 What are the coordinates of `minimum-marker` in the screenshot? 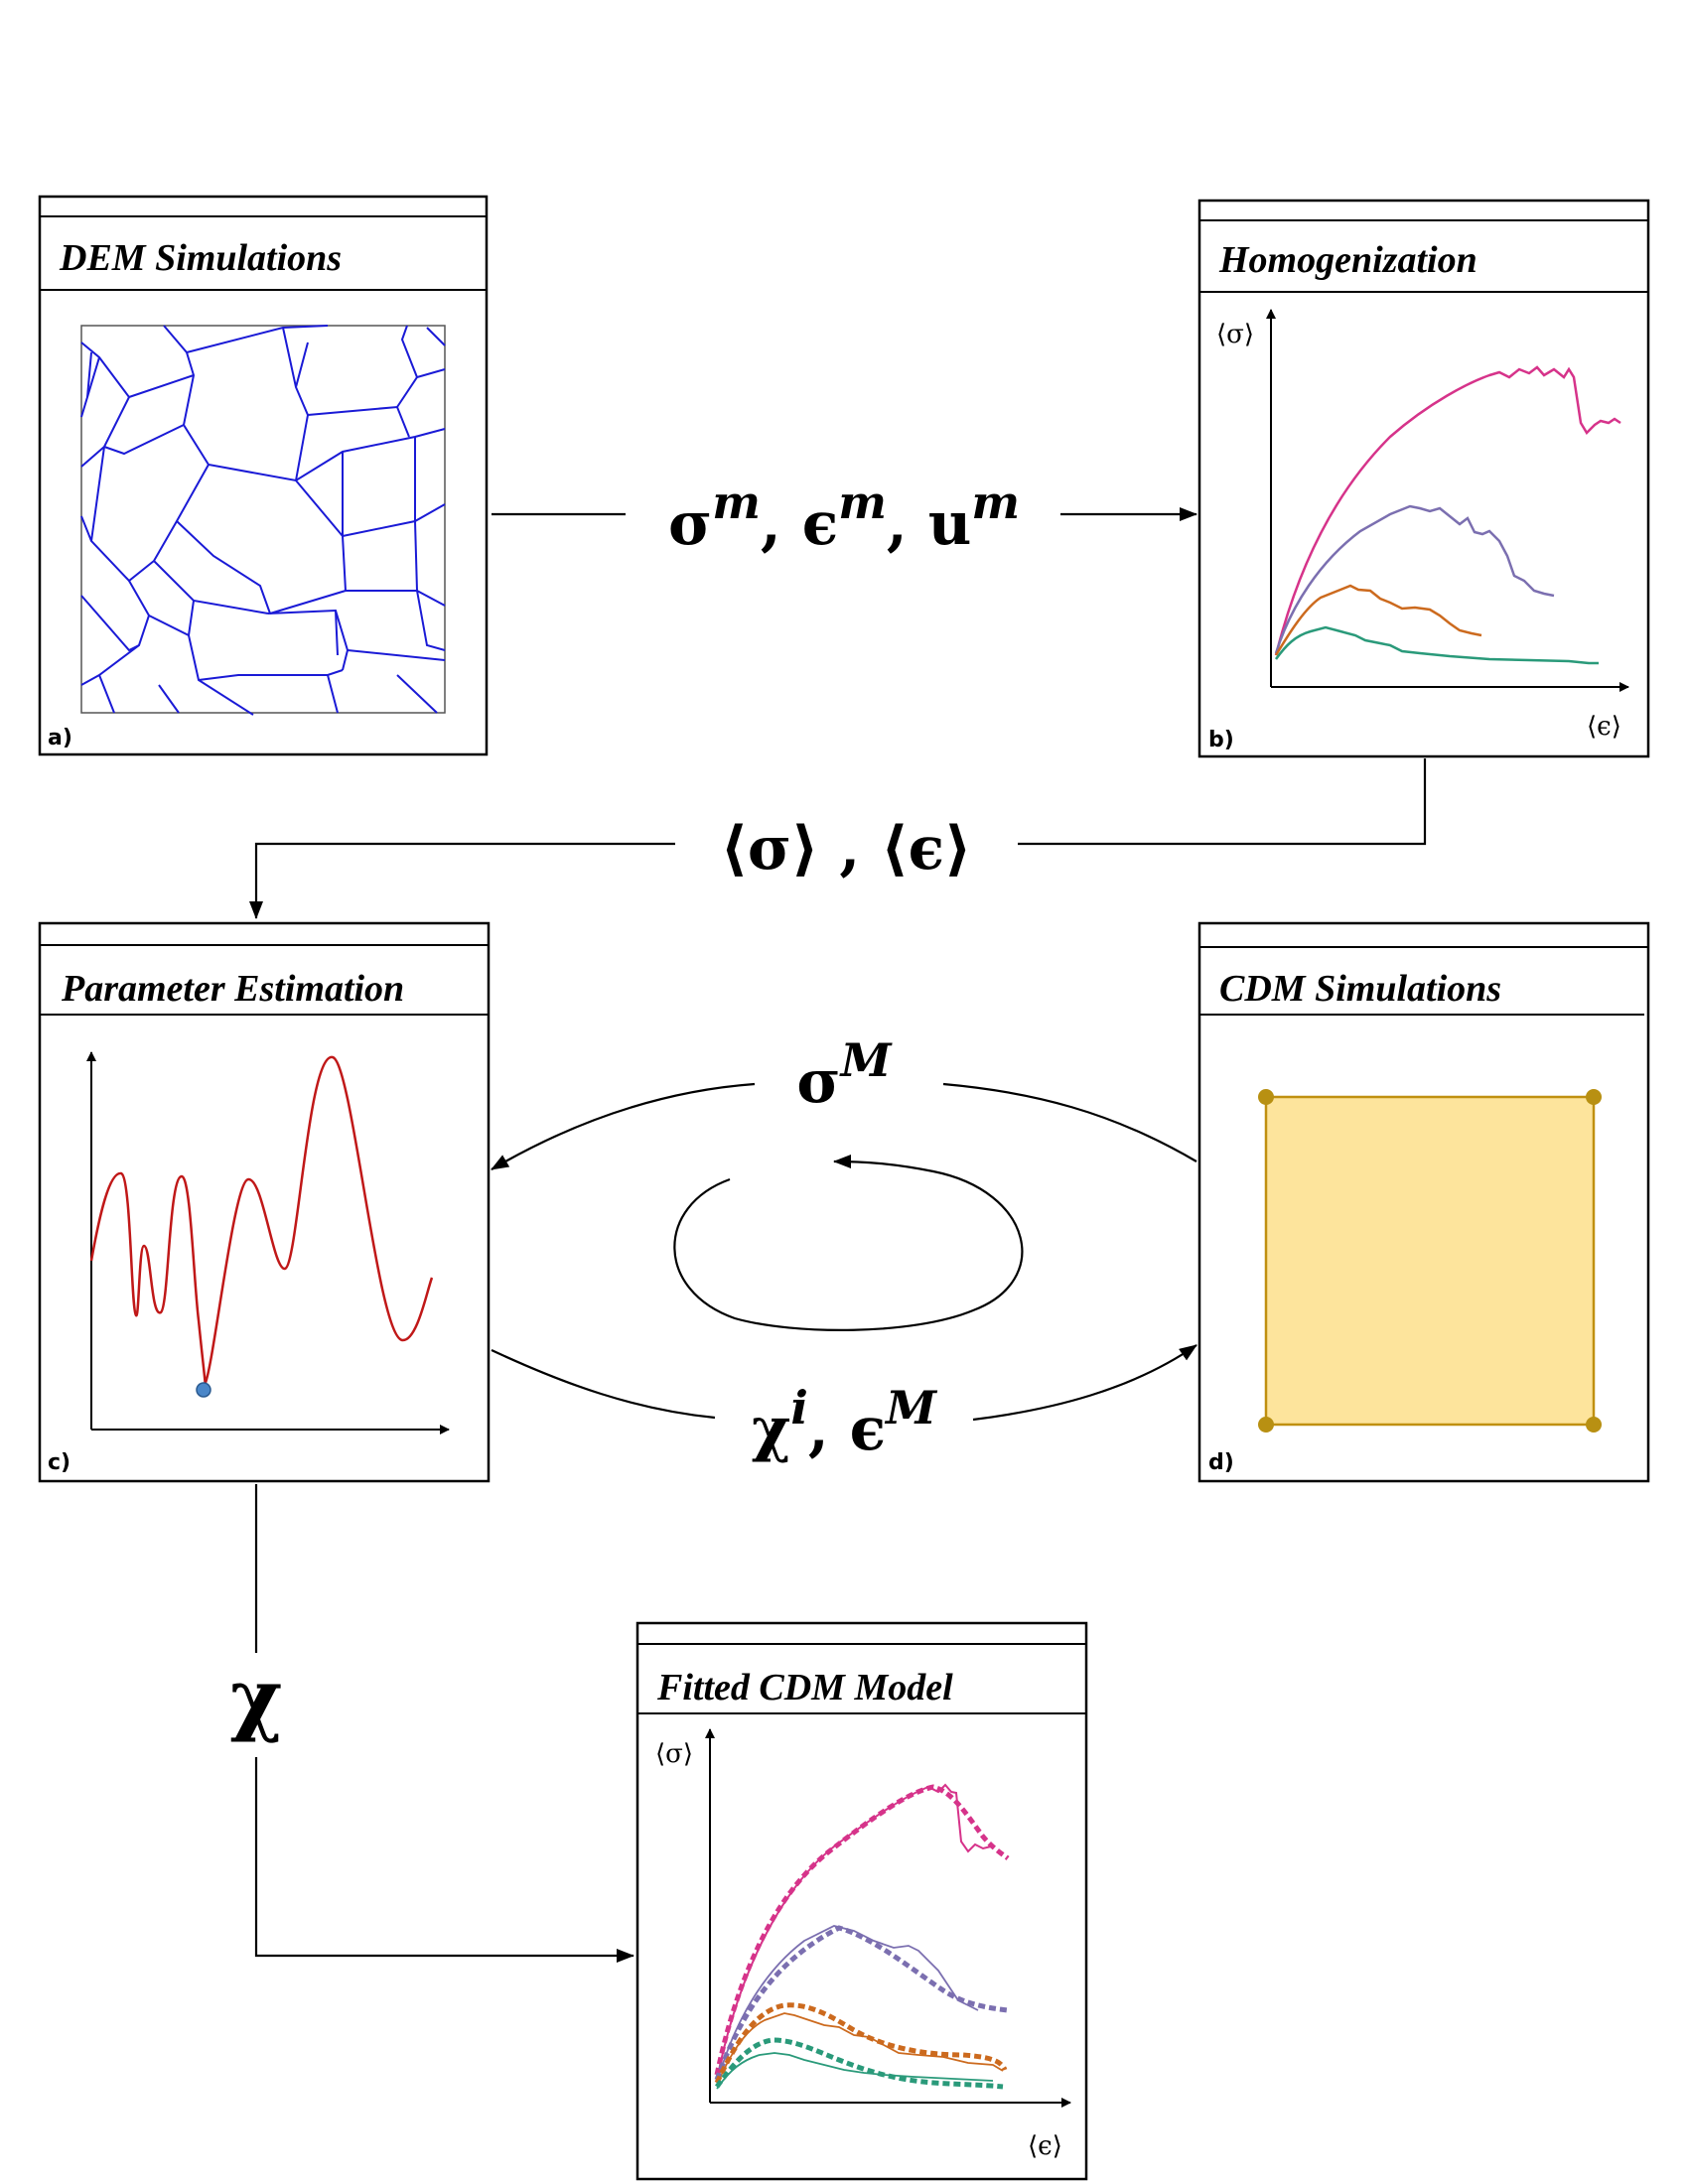 It's located at (203, 1390).